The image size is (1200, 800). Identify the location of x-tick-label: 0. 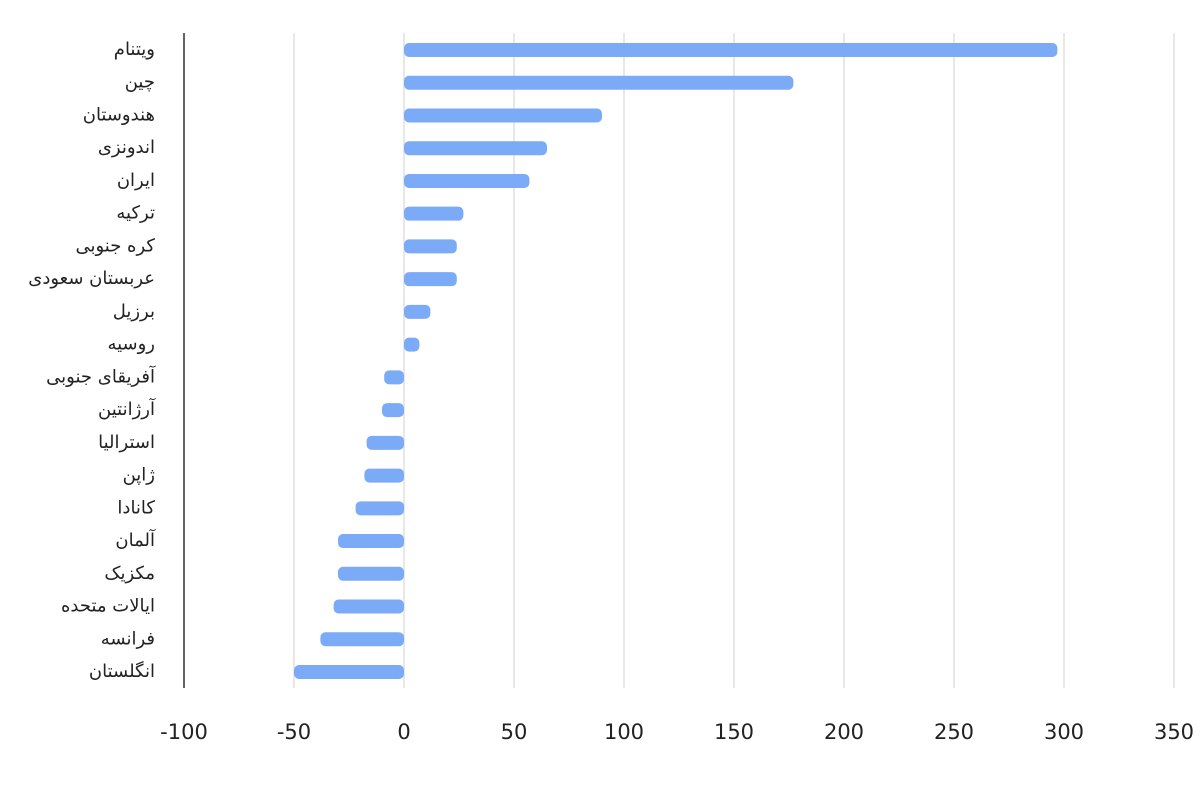
(403, 732).